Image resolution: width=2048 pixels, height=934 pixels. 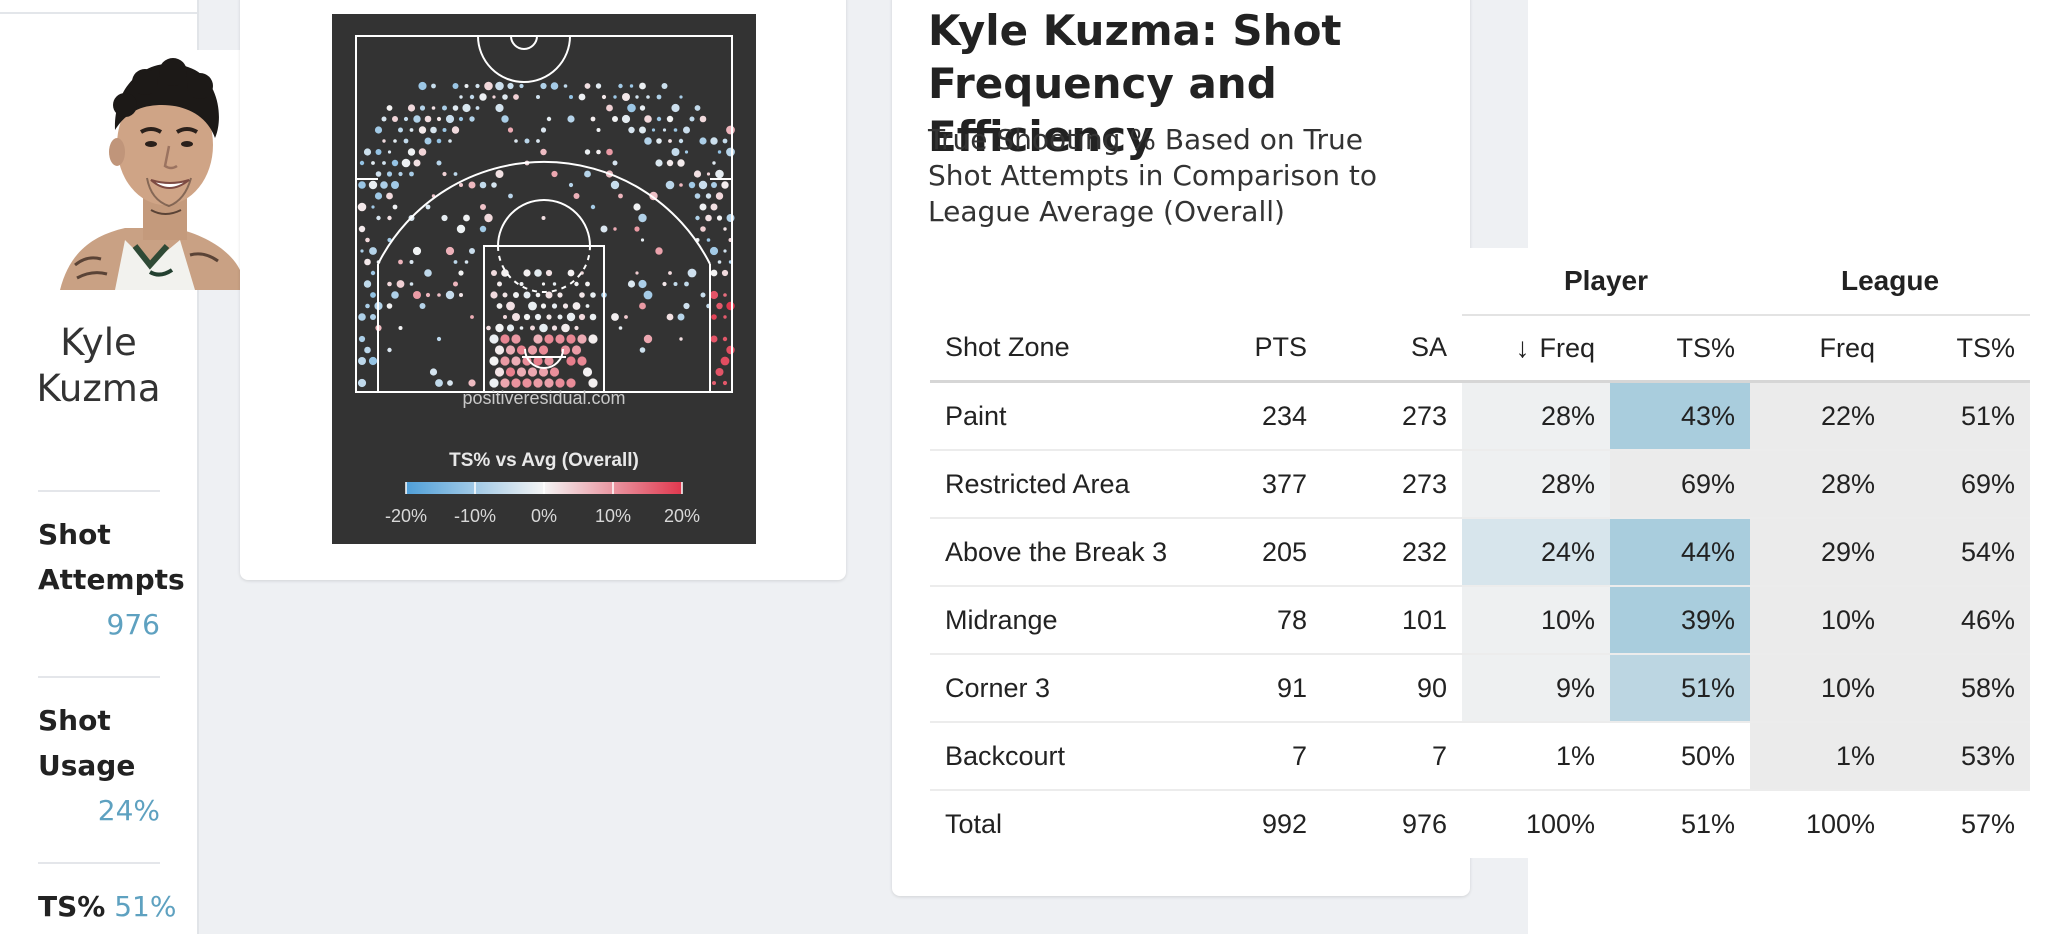 I want to click on cell-sa: 273, so click(x=1392, y=416).